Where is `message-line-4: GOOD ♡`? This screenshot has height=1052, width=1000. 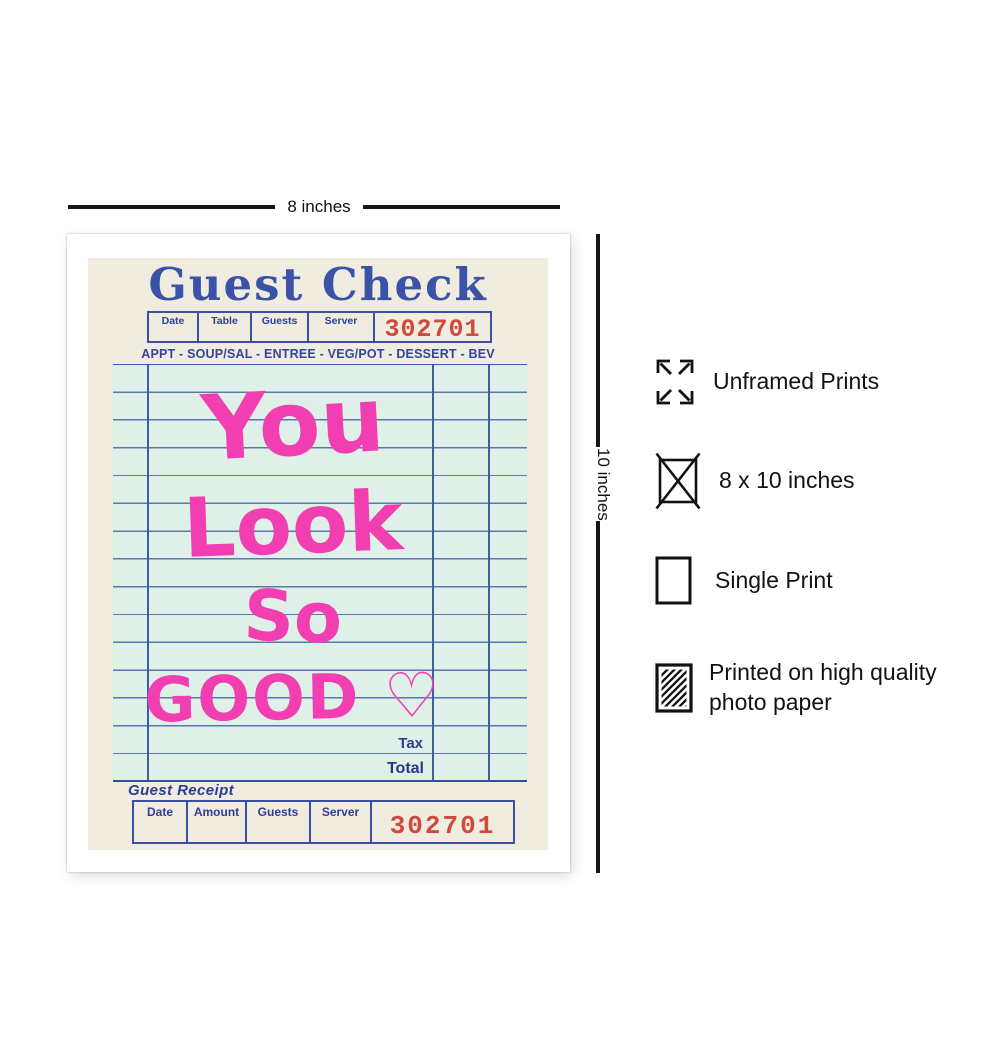 message-line-4: GOOD ♡ is located at coordinates (293, 697).